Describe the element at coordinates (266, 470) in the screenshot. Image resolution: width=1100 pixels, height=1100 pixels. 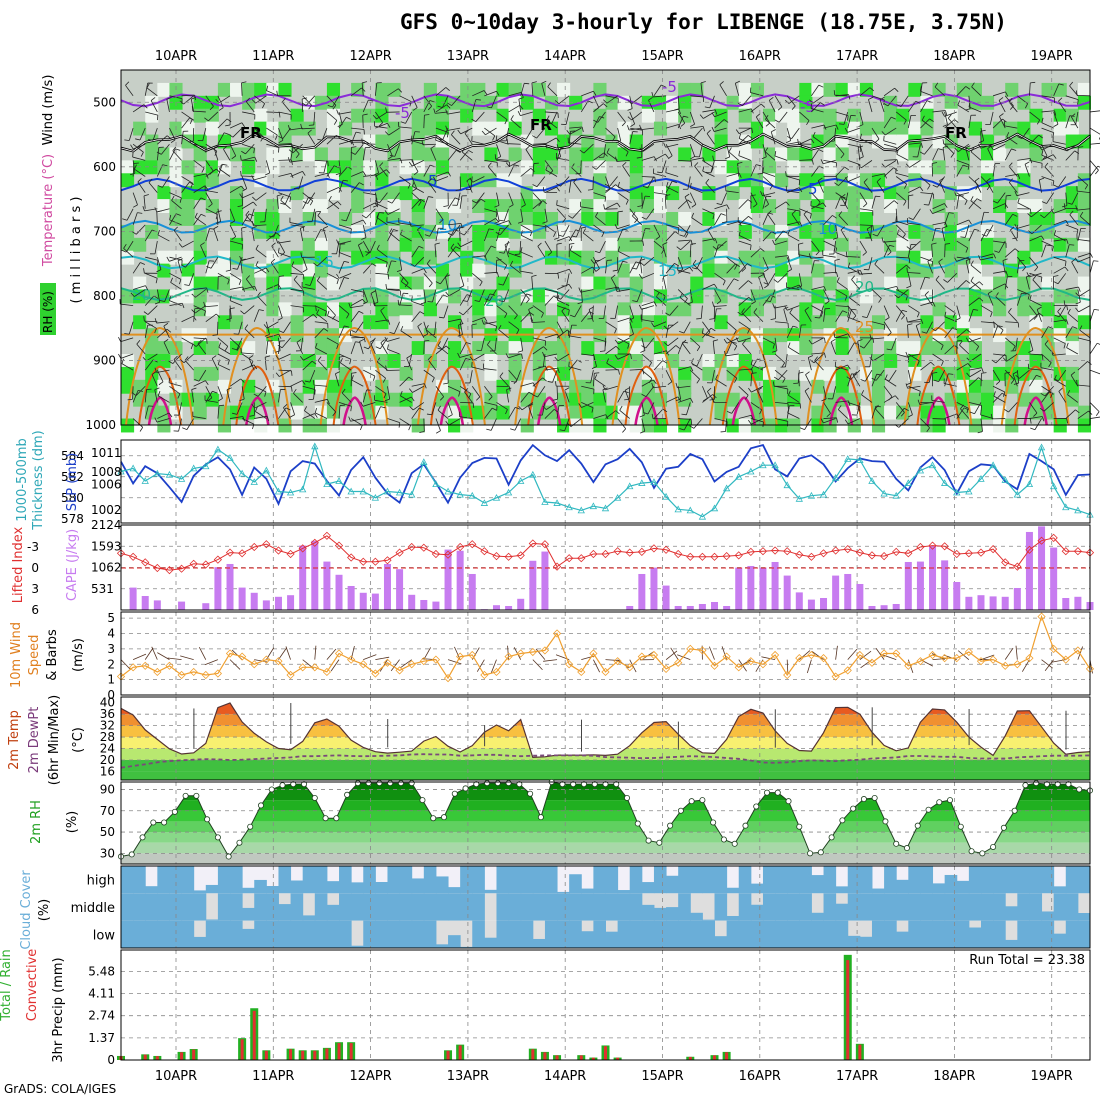
I see `thickness-point` at that location.